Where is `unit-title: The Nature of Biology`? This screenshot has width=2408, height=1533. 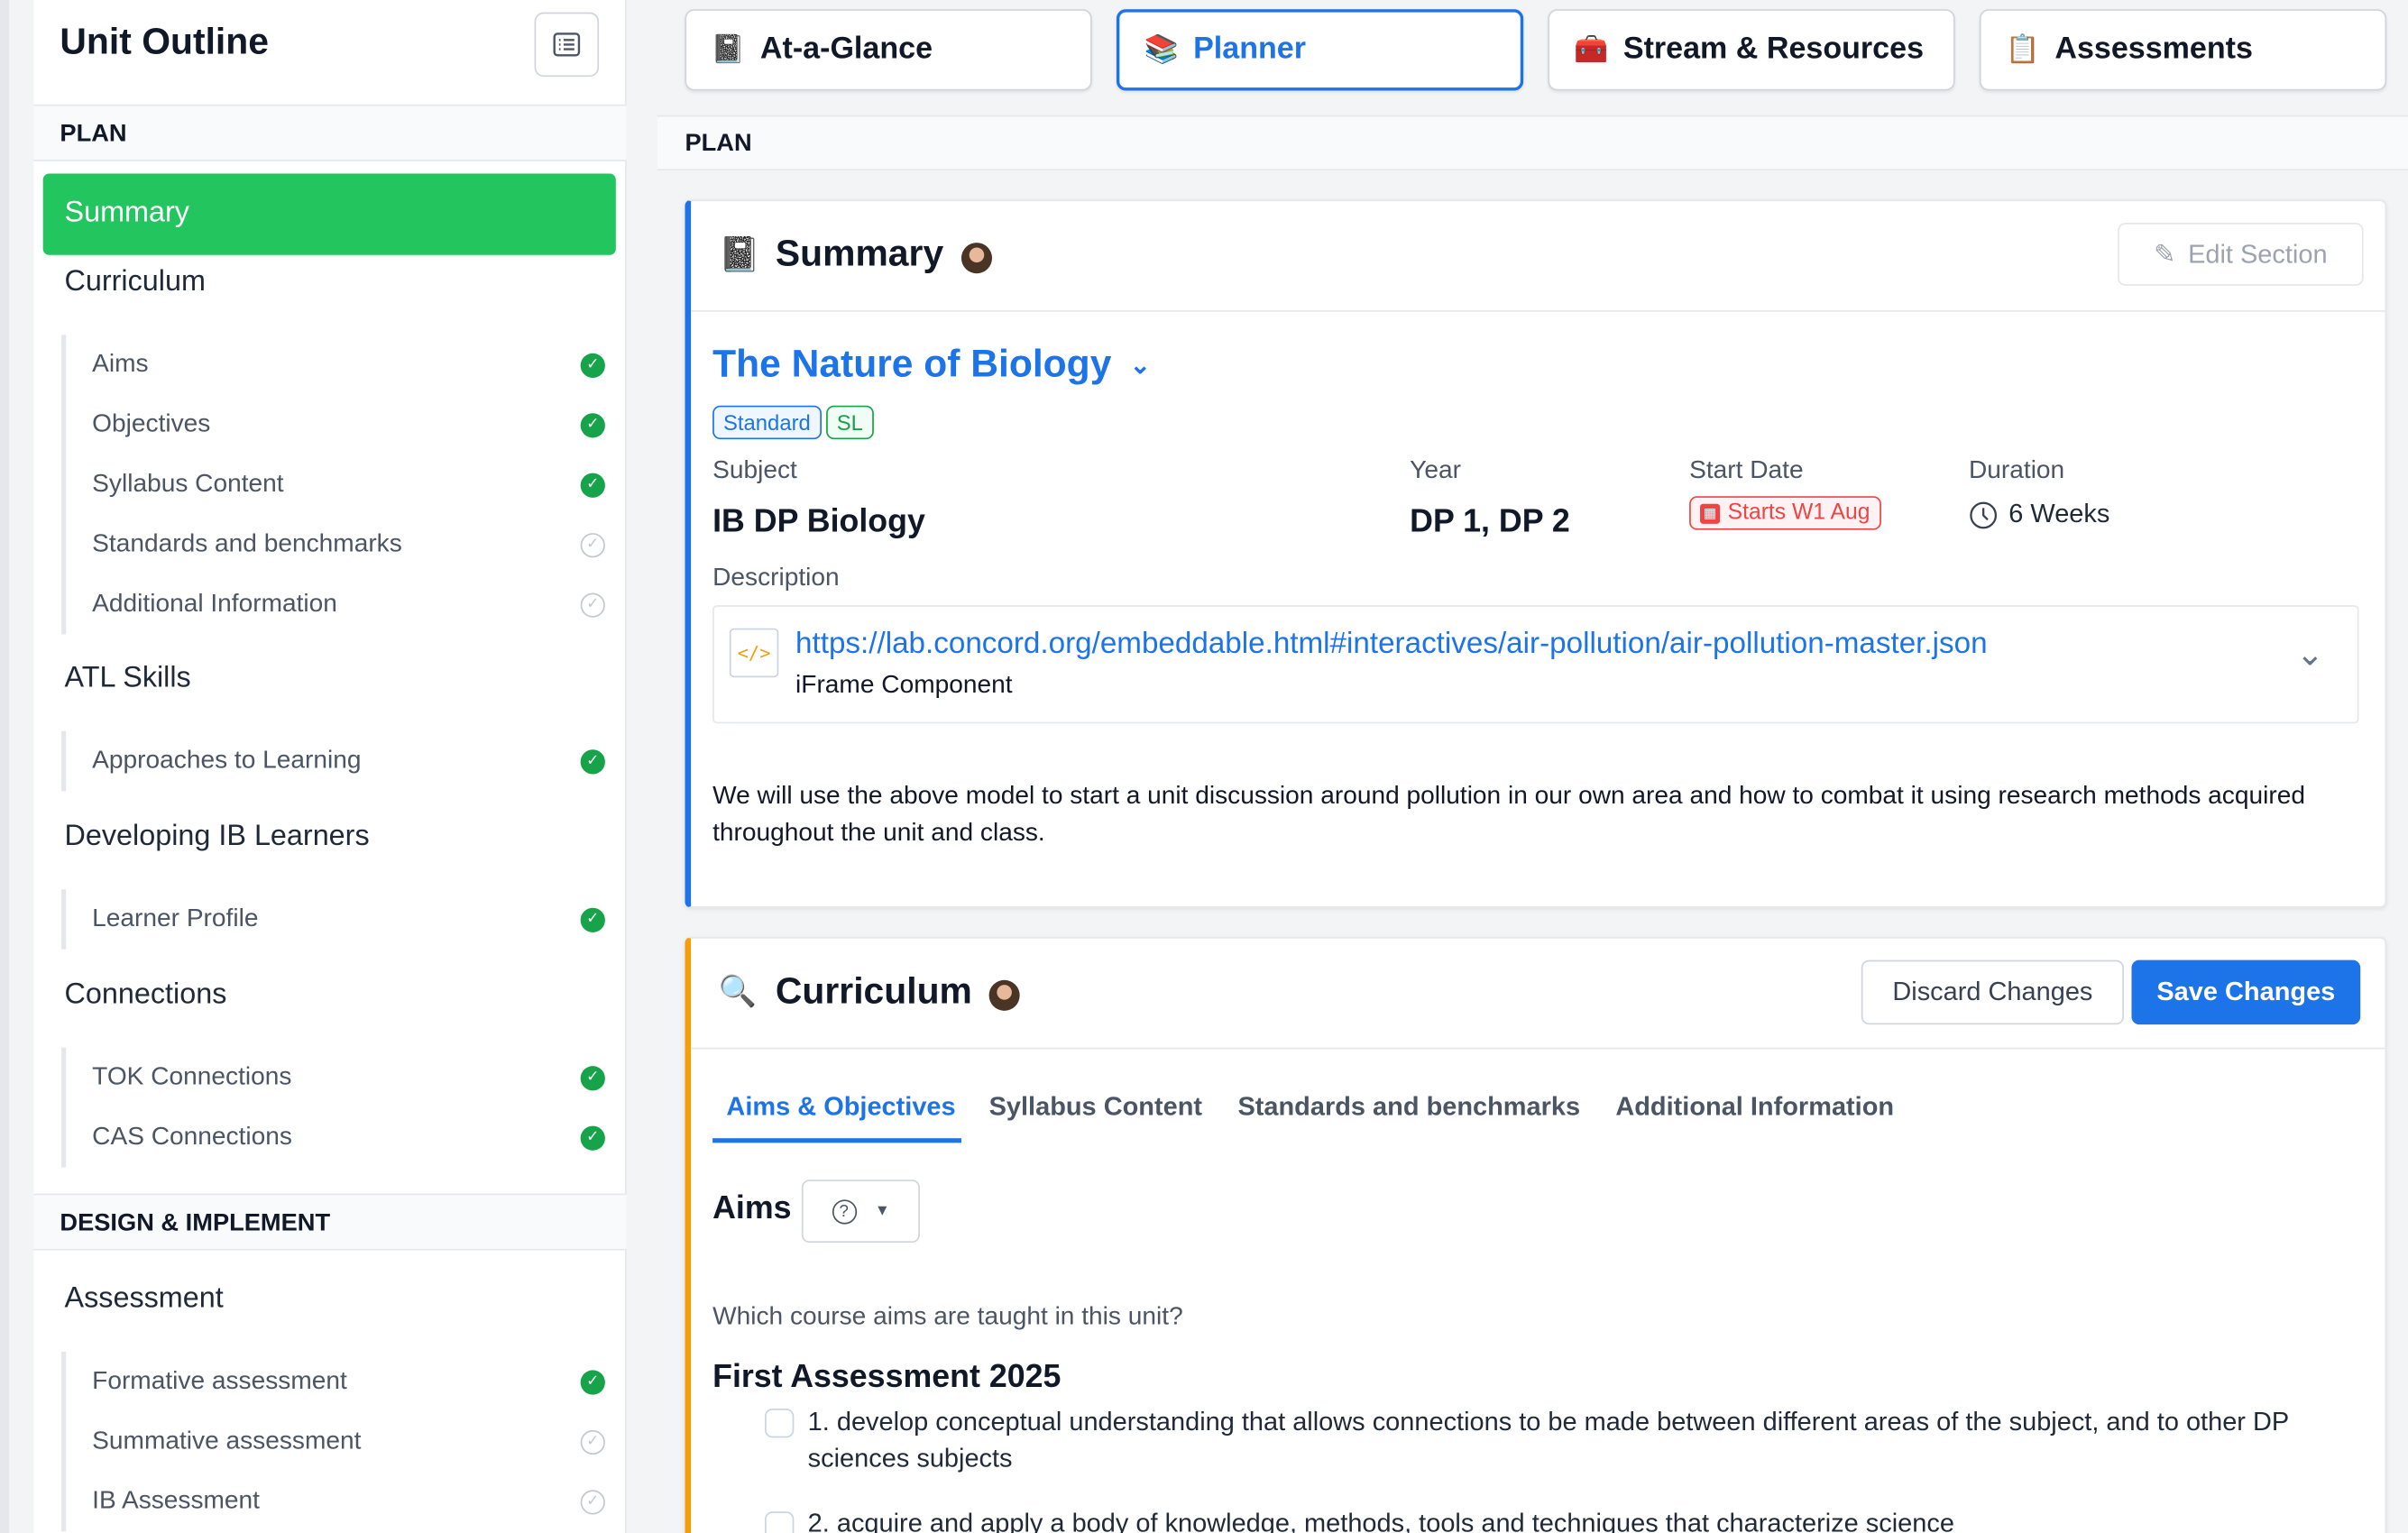 unit-title: The Nature of Biology is located at coordinates (912, 364).